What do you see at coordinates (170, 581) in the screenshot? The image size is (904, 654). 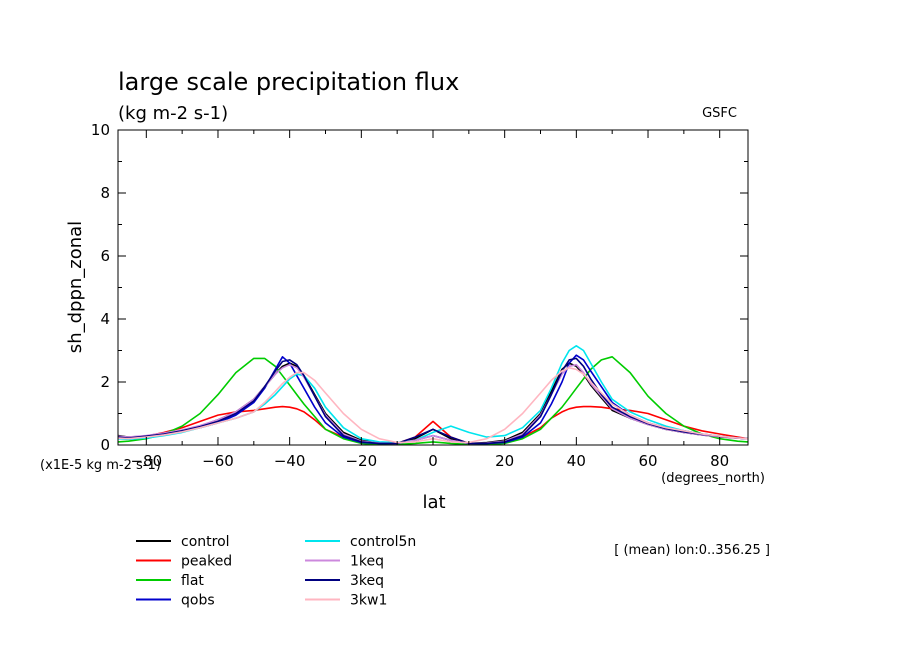 I see `legend-item-flat: flat` at bounding box center [170, 581].